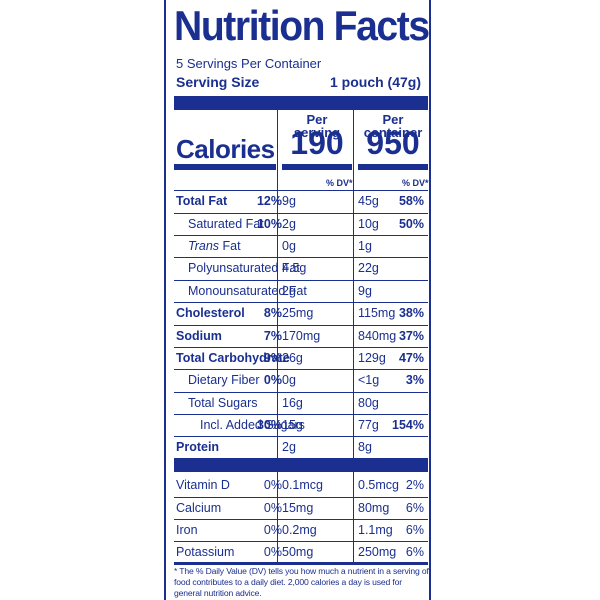 Image resolution: width=600 pixels, height=600 pixels. I want to click on nutrient-row: Cholesterol 25mg 8% 115mg 38%, so click(301, 313).